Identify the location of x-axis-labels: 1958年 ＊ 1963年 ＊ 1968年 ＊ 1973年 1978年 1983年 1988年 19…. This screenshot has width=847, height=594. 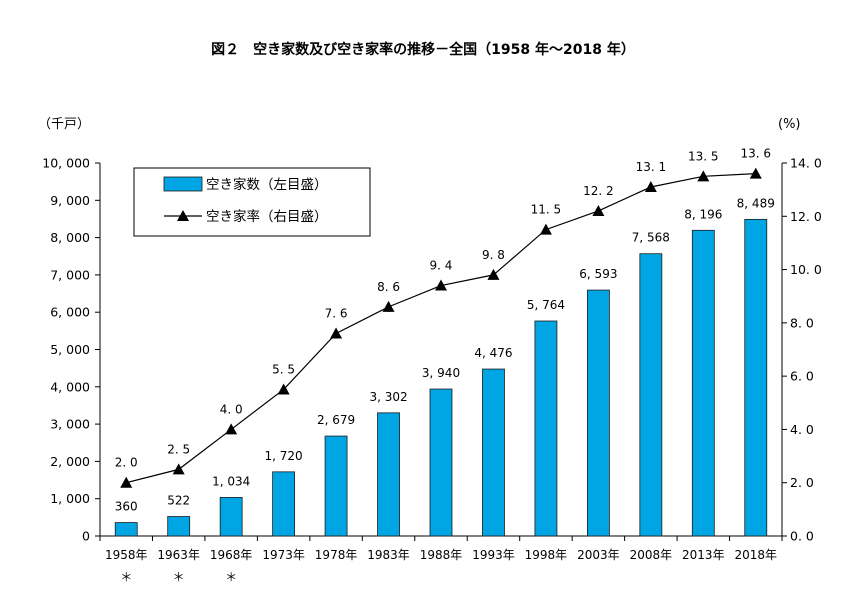
(441, 566).